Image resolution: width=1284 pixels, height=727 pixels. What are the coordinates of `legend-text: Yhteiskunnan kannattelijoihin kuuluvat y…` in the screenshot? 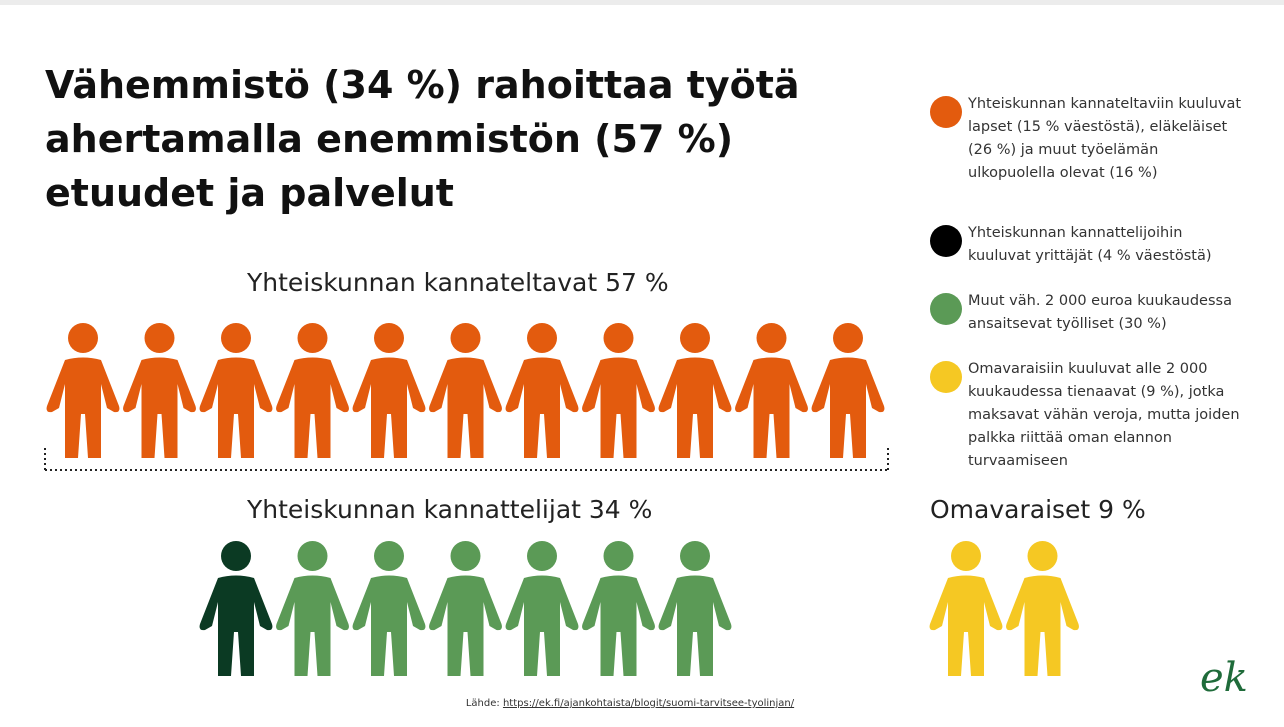 It's located at (1090, 244).